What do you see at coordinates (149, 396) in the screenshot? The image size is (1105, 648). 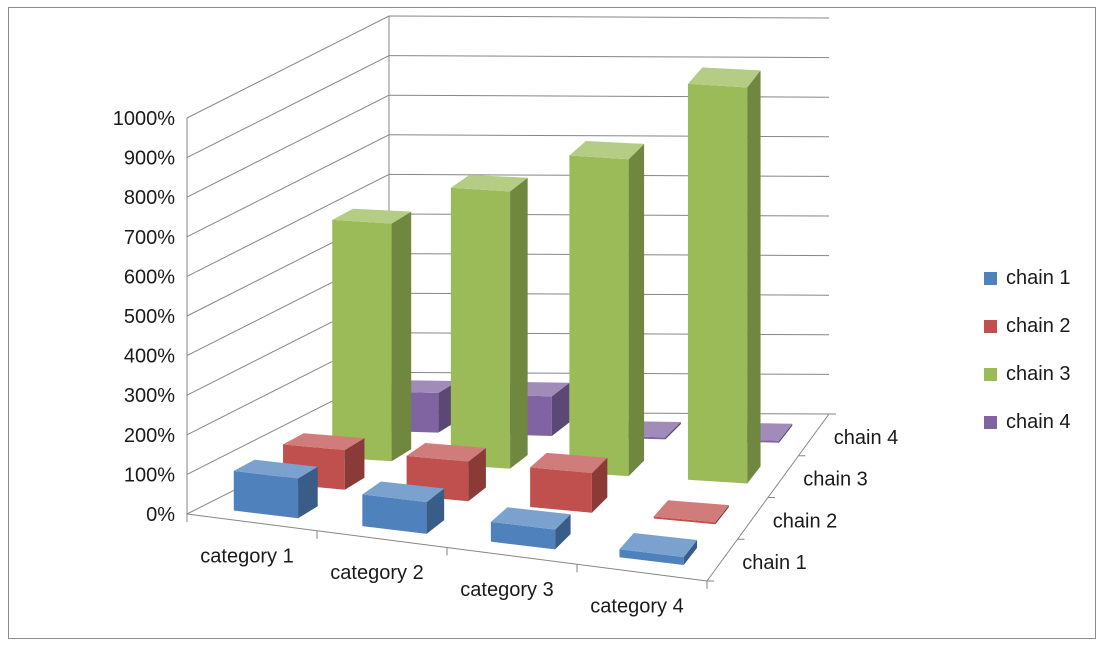 I see `y-tick-label: 300%` at bounding box center [149, 396].